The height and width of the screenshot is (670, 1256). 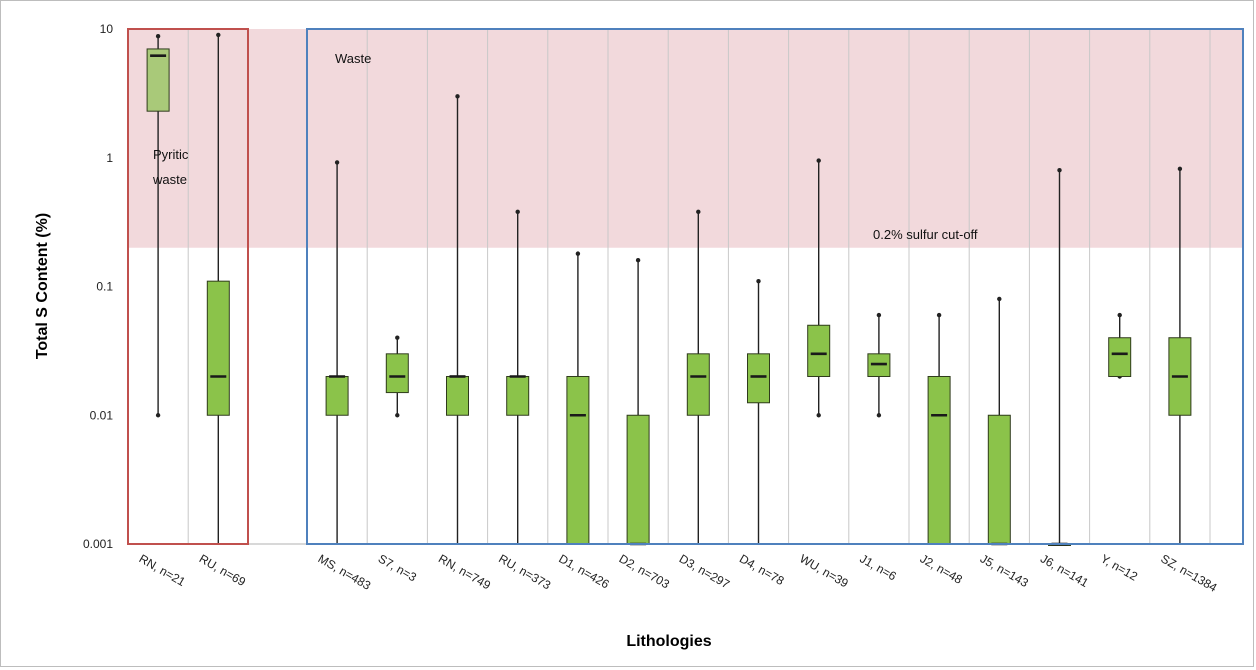 What do you see at coordinates (169, 179) in the screenshot?
I see `pyritic-annotation-line2: waste` at bounding box center [169, 179].